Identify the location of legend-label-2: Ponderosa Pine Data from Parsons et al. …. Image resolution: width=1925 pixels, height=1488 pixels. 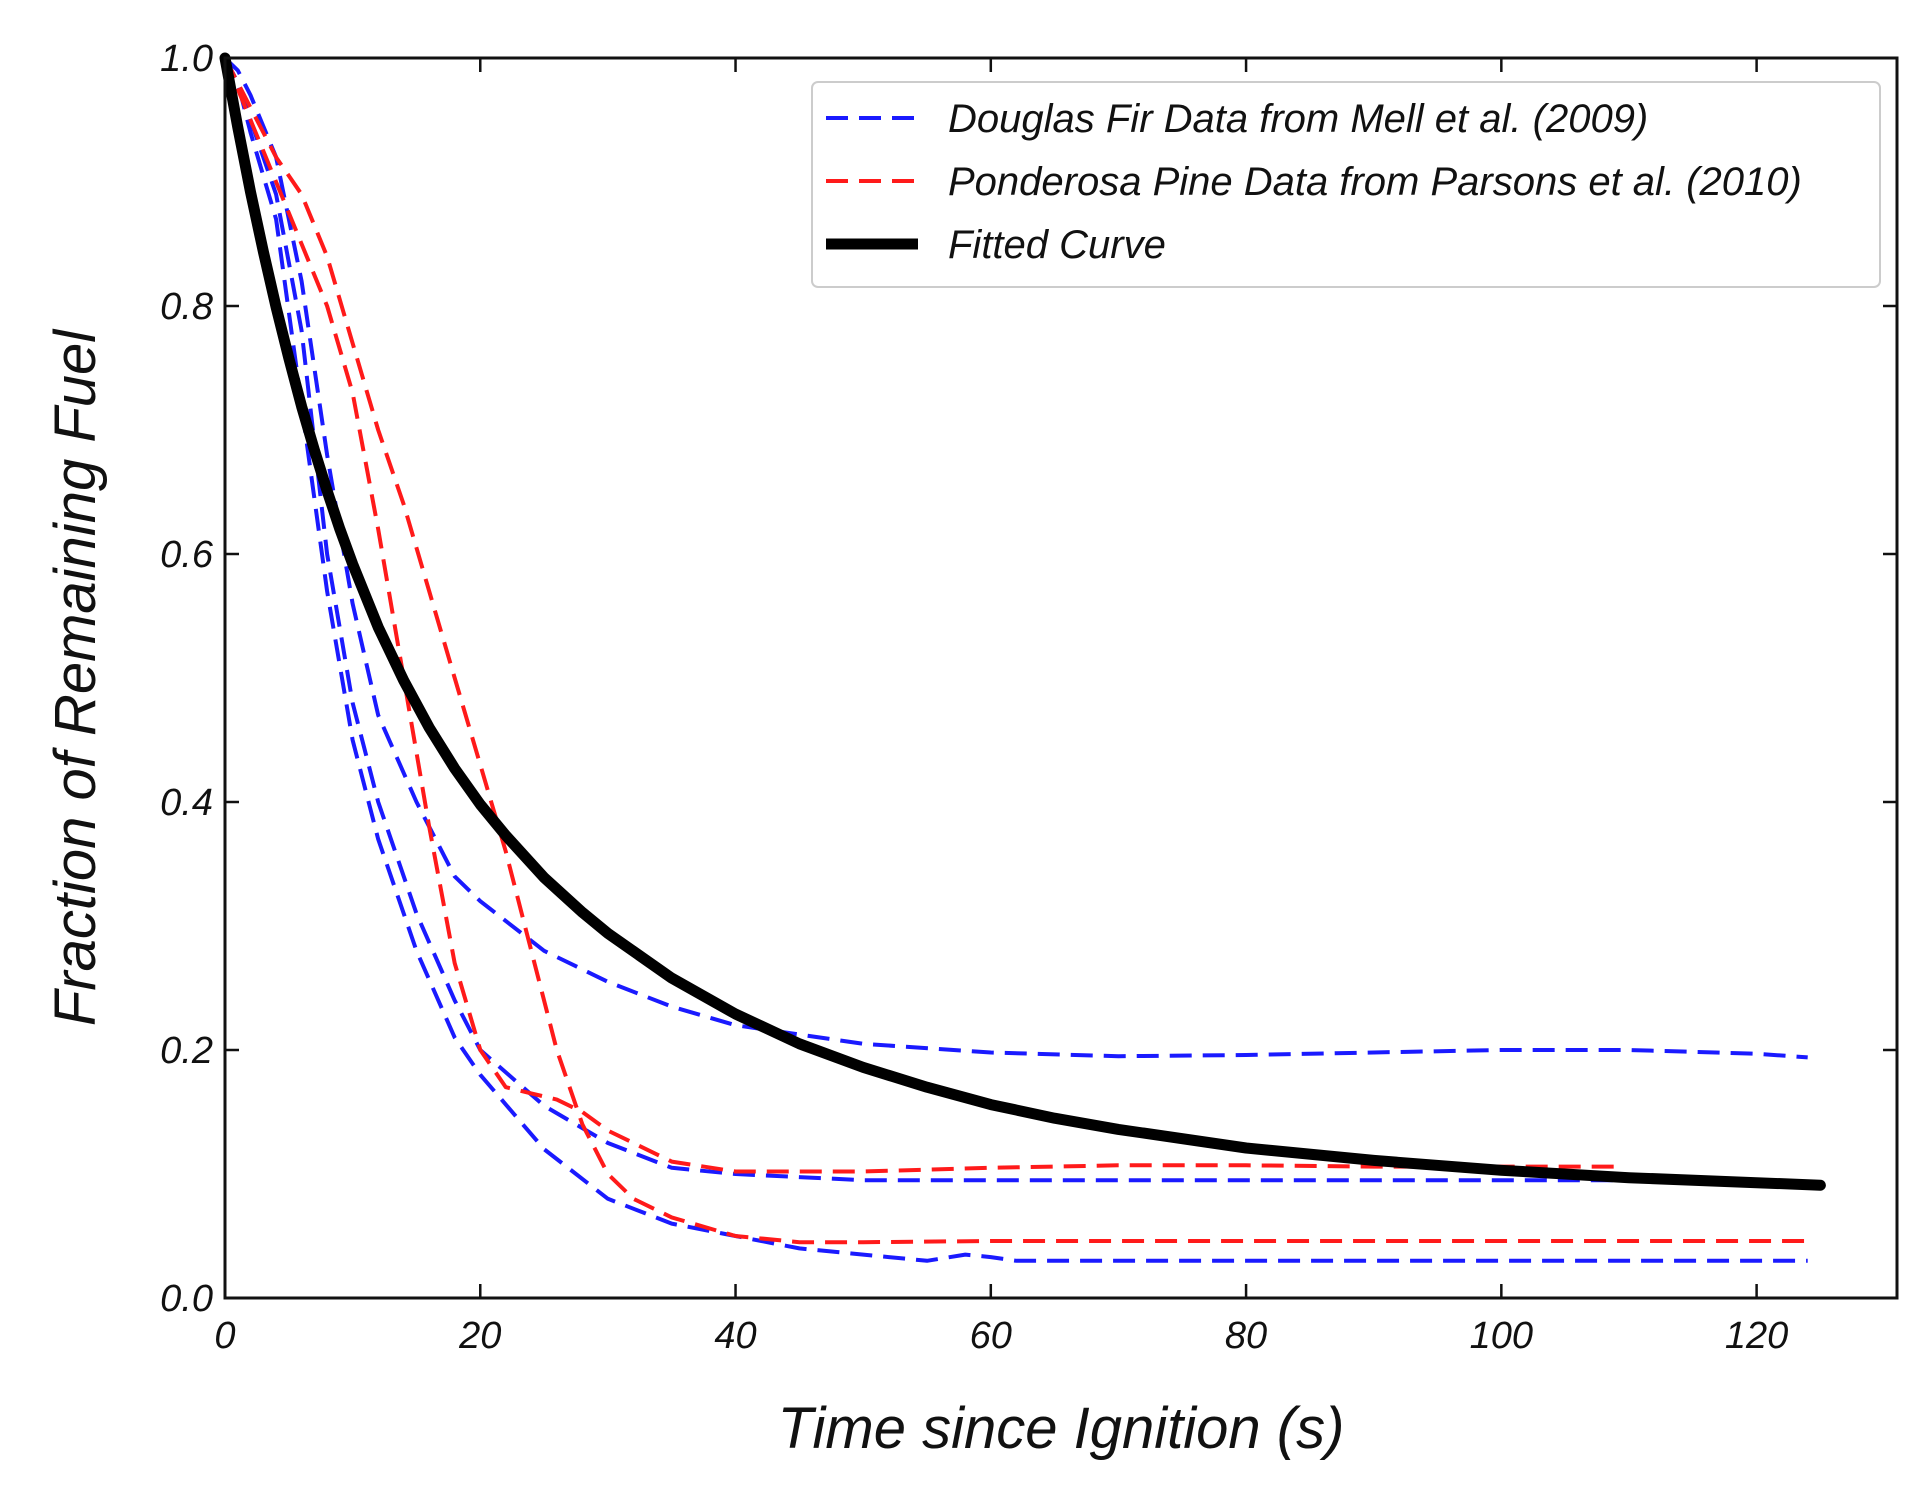
(1375, 182).